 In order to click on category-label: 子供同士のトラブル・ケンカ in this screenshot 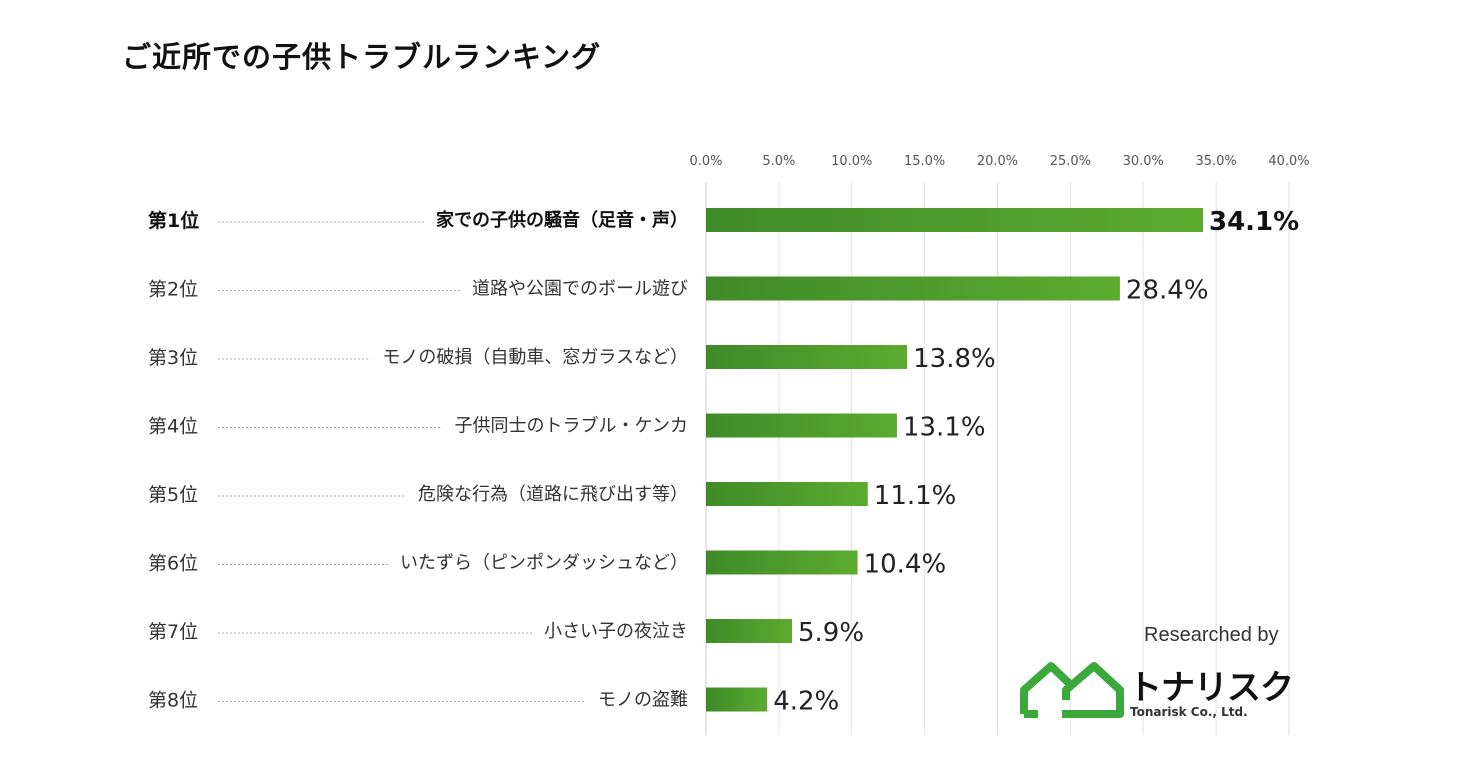, I will do `click(571, 426)`.